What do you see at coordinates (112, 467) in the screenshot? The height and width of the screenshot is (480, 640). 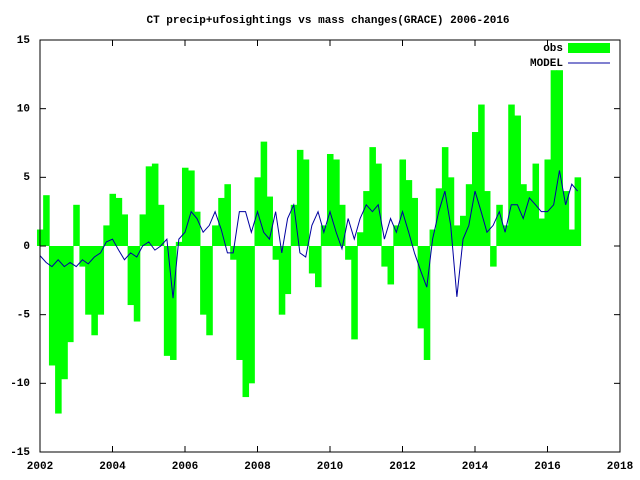 I see `x-tick-label: 2004` at bounding box center [112, 467].